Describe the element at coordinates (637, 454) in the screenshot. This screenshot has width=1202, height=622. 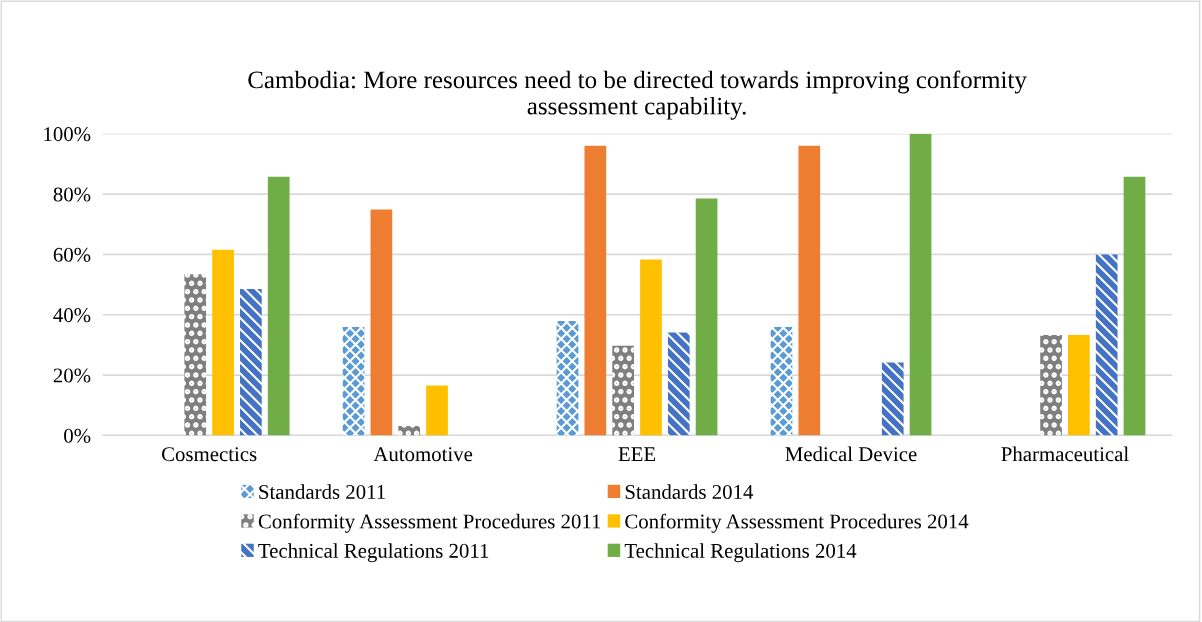
I see `x-tick-label: EEE` at that location.